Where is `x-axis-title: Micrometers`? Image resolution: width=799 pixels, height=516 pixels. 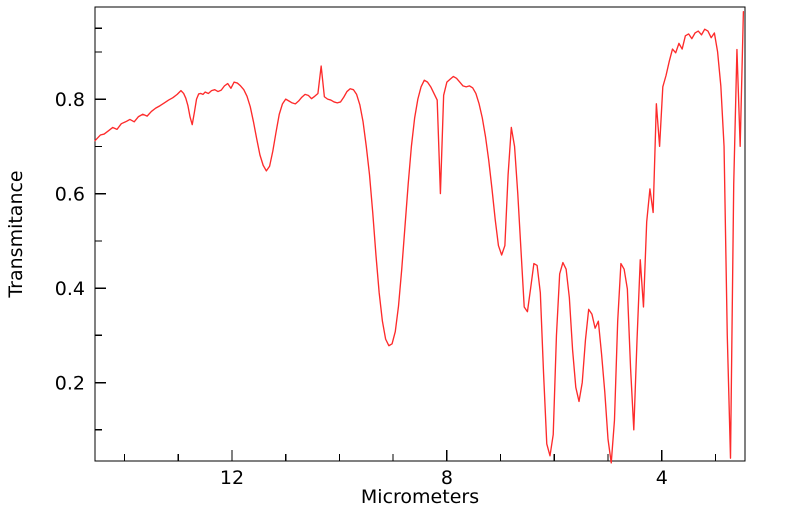
x-axis-title: Micrometers is located at coordinates (420, 497).